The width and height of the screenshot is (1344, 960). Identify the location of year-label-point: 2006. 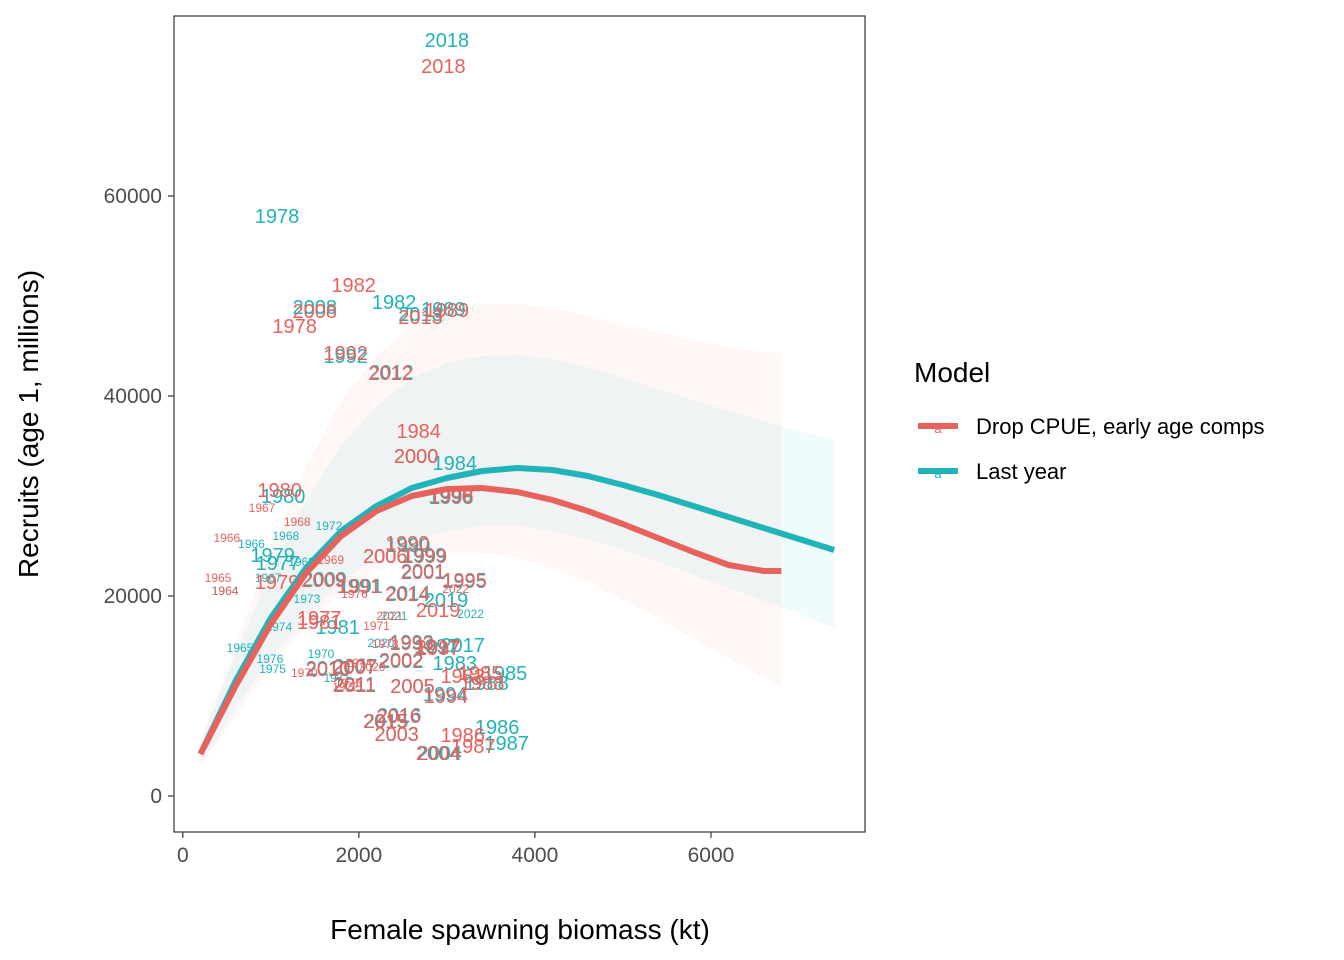
(385, 557).